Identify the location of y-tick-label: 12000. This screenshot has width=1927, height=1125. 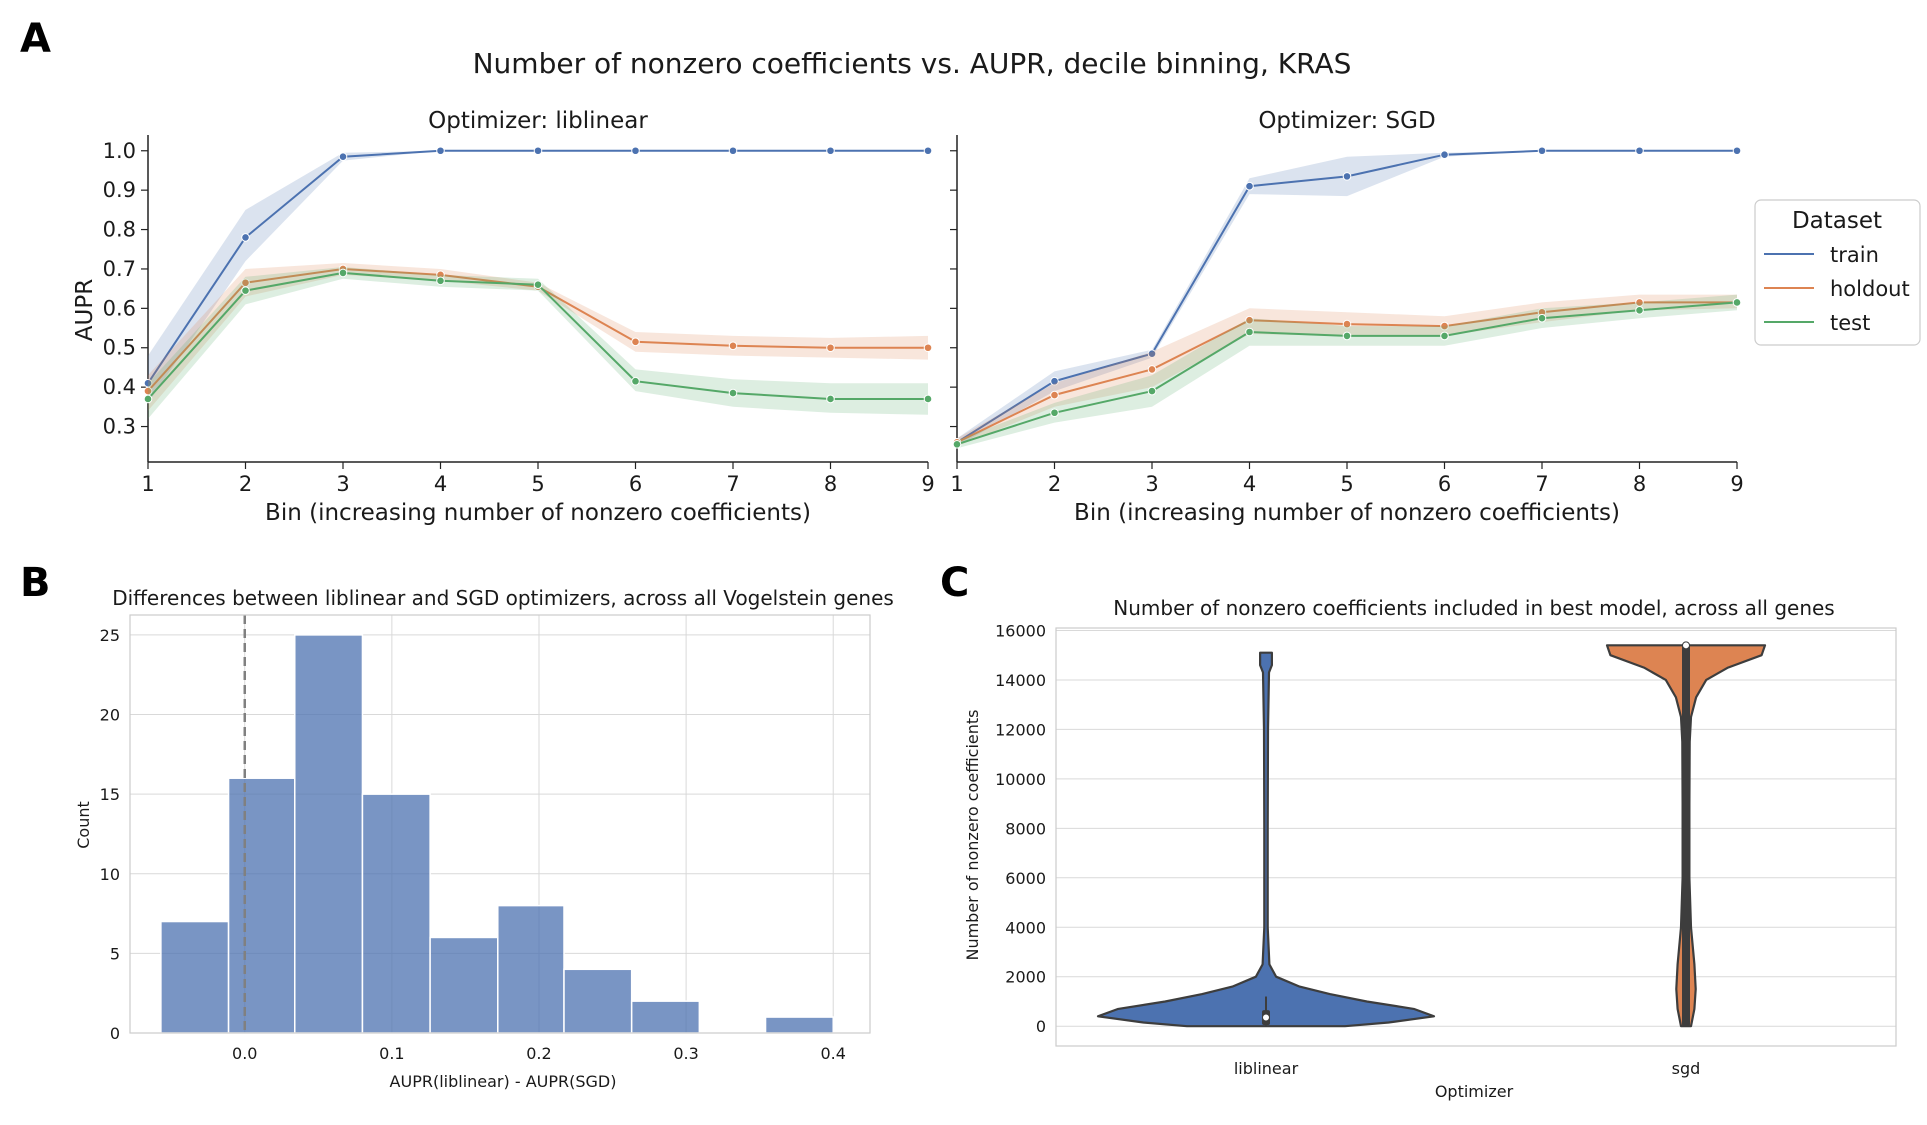
(1020, 729).